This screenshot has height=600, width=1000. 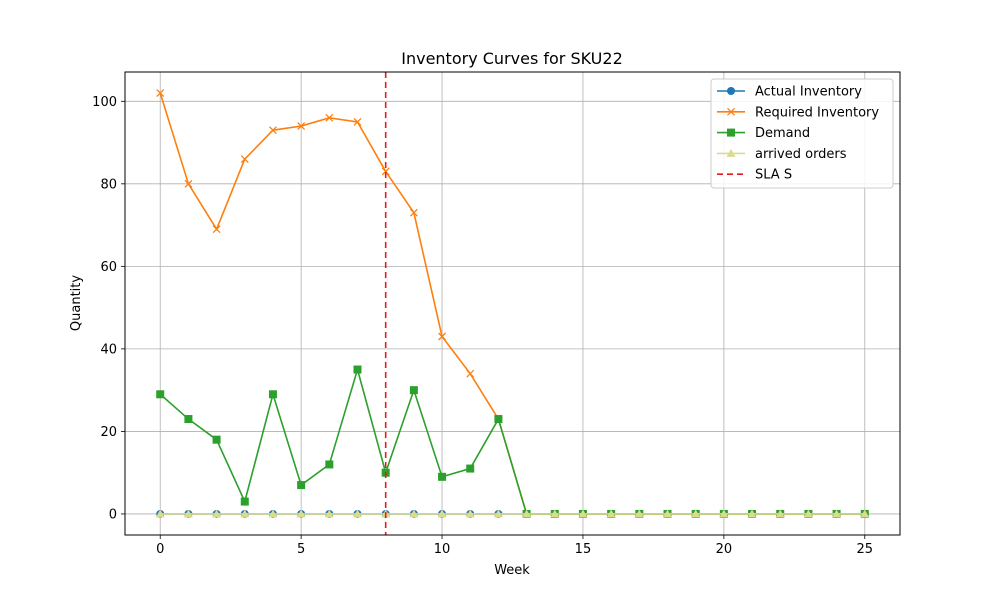 What do you see at coordinates (817, 112) in the screenshot?
I see `legend-label: Required Inventory` at bounding box center [817, 112].